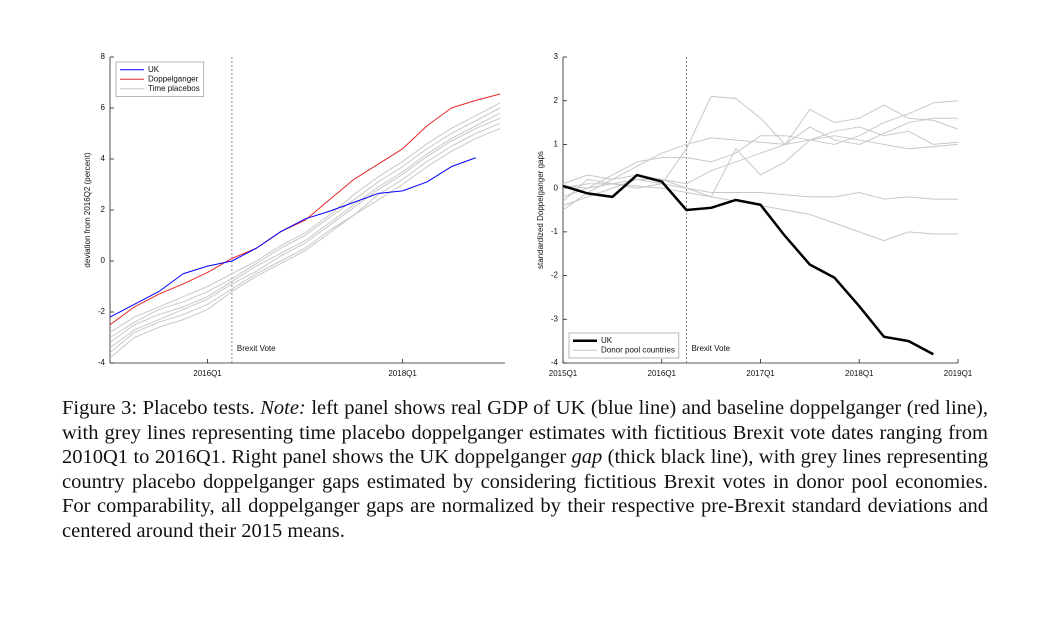 Image resolution: width=1057 pixels, height=627 pixels. Describe the element at coordinates (587, 457) in the screenshot. I see `caption-emphasis: gap` at that location.